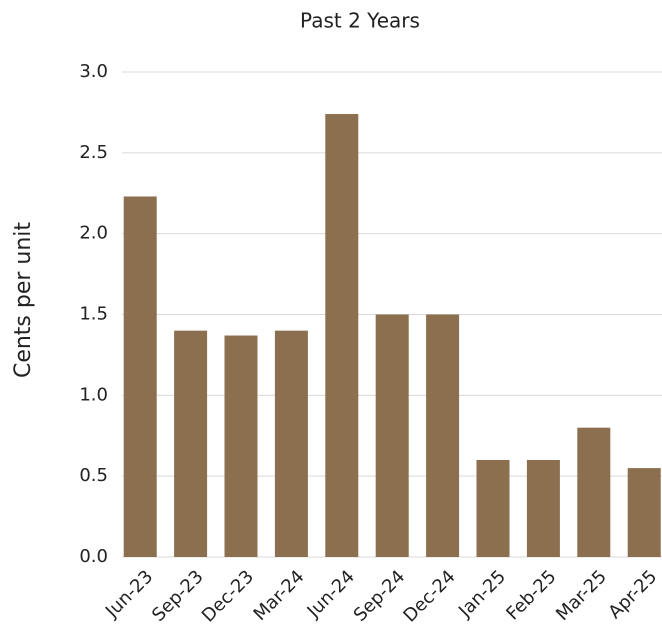  I want to click on x-tick-label: Feb-25, so click(531, 595).